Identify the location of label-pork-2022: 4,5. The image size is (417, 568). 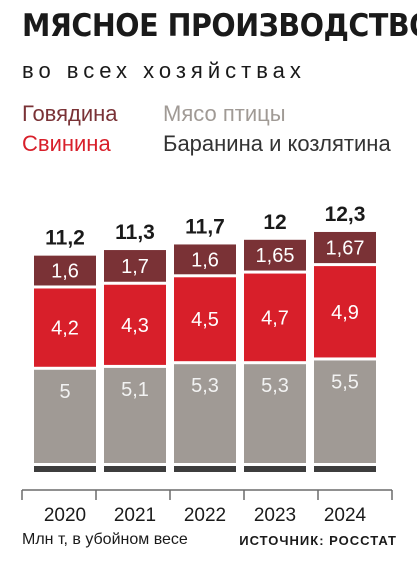
(205, 320).